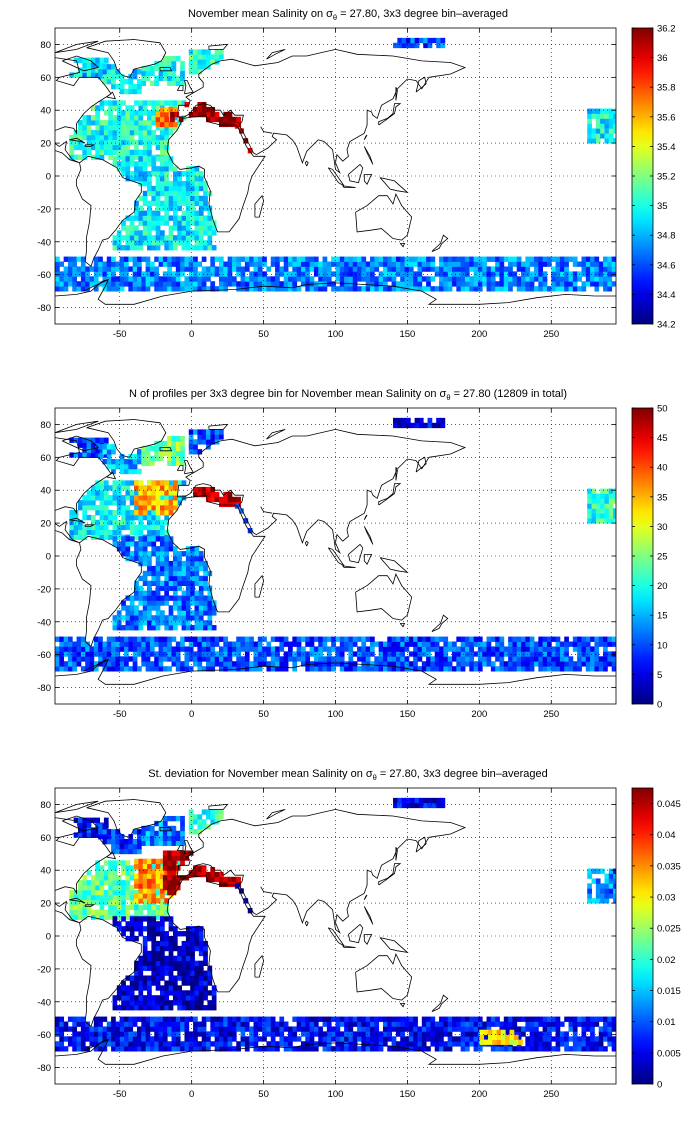 The width and height of the screenshot is (696, 1140). I want to click on coastline-antarctic-peninsula, so click(96, 665).